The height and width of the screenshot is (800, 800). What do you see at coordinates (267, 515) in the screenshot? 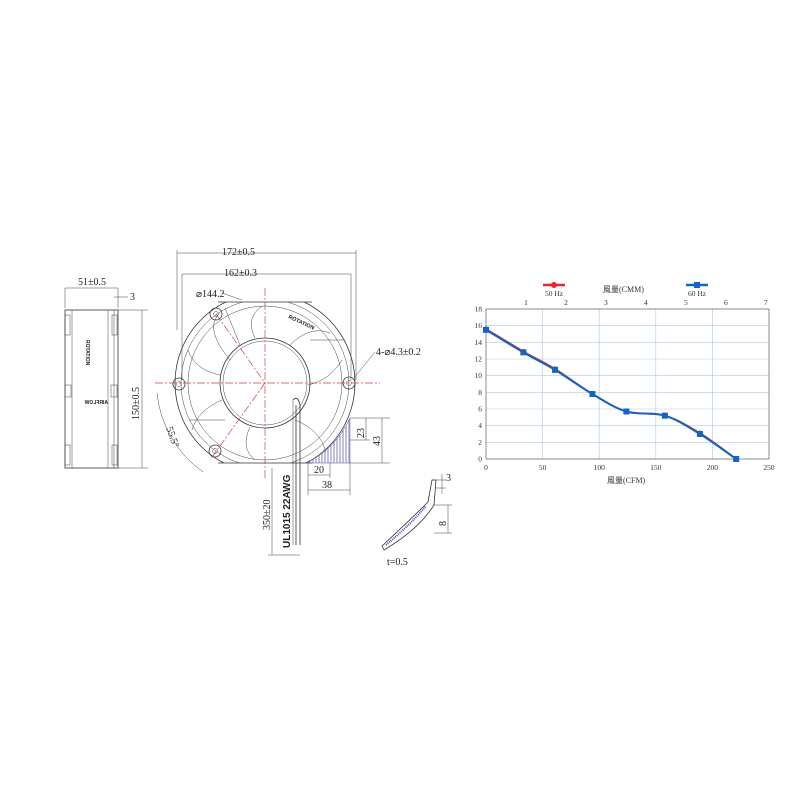
I see `lead-length-dim: 350±20` at bounding box center [267, 515].